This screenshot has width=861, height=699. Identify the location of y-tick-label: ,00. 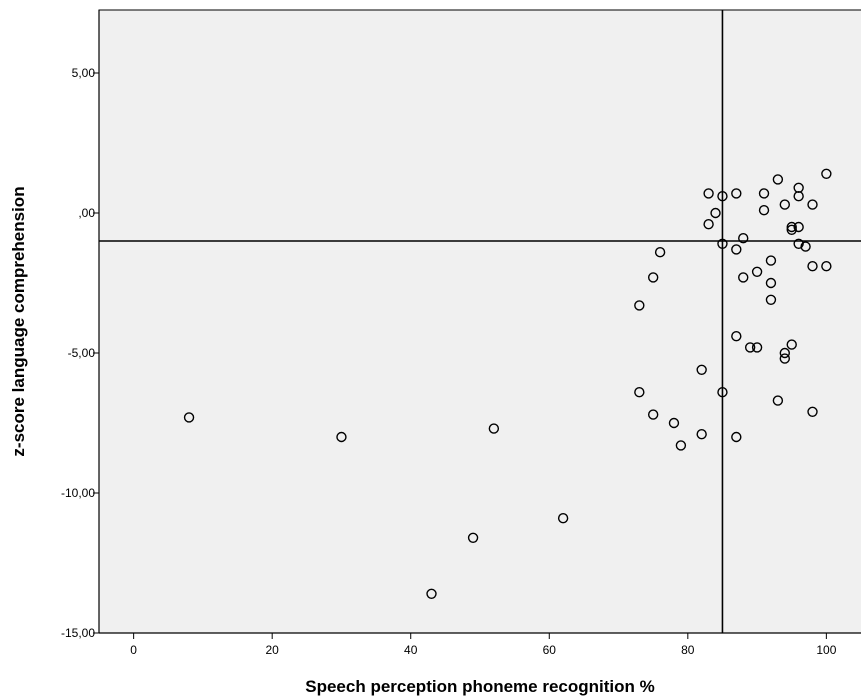
(86, 213).